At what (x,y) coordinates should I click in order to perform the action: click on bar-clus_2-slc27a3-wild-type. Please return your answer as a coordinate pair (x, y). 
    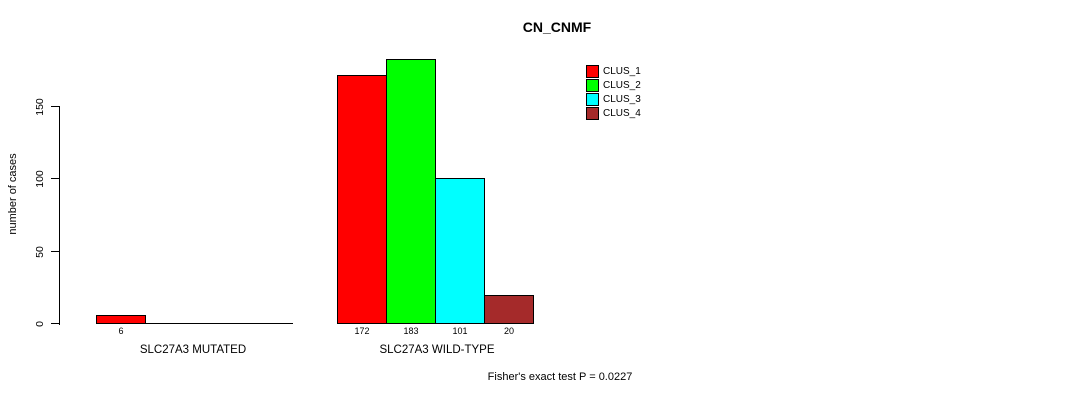
    Looking at the image, I should click on (411, 191).